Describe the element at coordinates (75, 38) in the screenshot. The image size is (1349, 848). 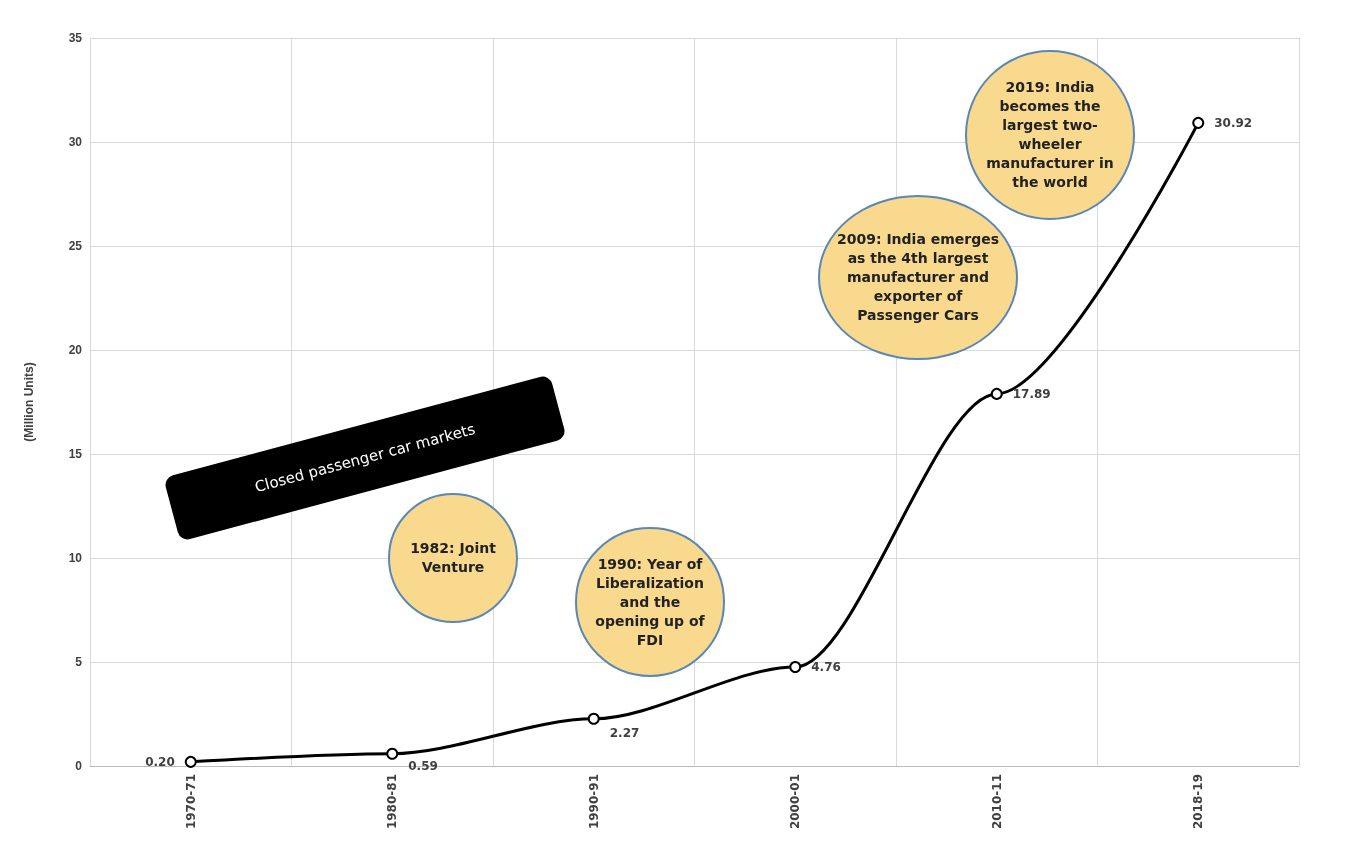
I see `y-tick-label: 35` at that location.